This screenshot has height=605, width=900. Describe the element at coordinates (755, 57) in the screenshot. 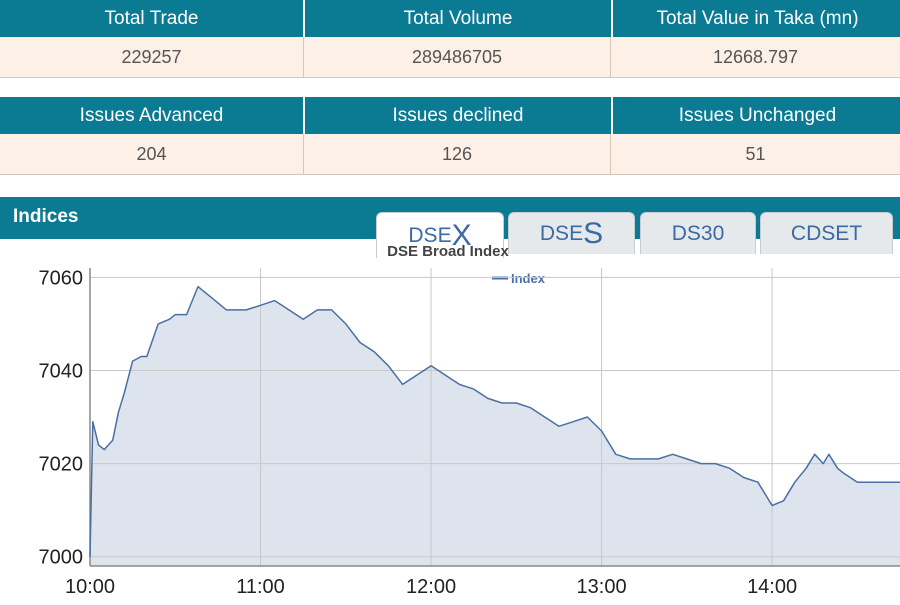

I see `total-value-value: 12668.797` at that location.